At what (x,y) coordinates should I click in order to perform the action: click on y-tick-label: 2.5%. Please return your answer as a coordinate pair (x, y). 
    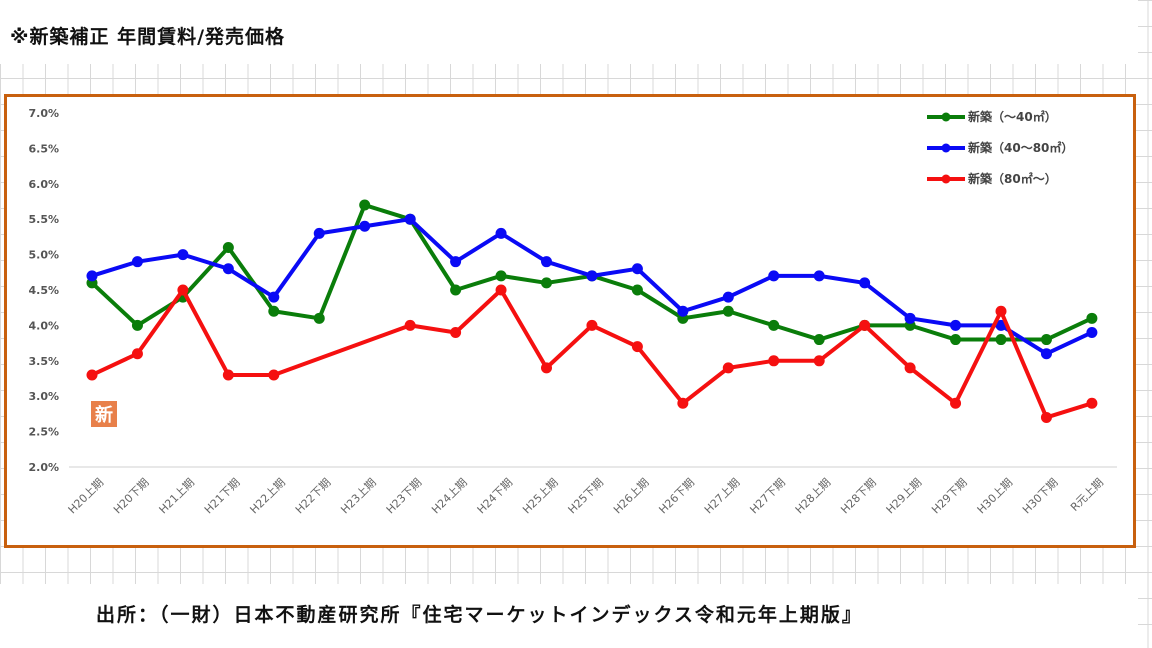
    Looking at the image, I should click on (43, 432).